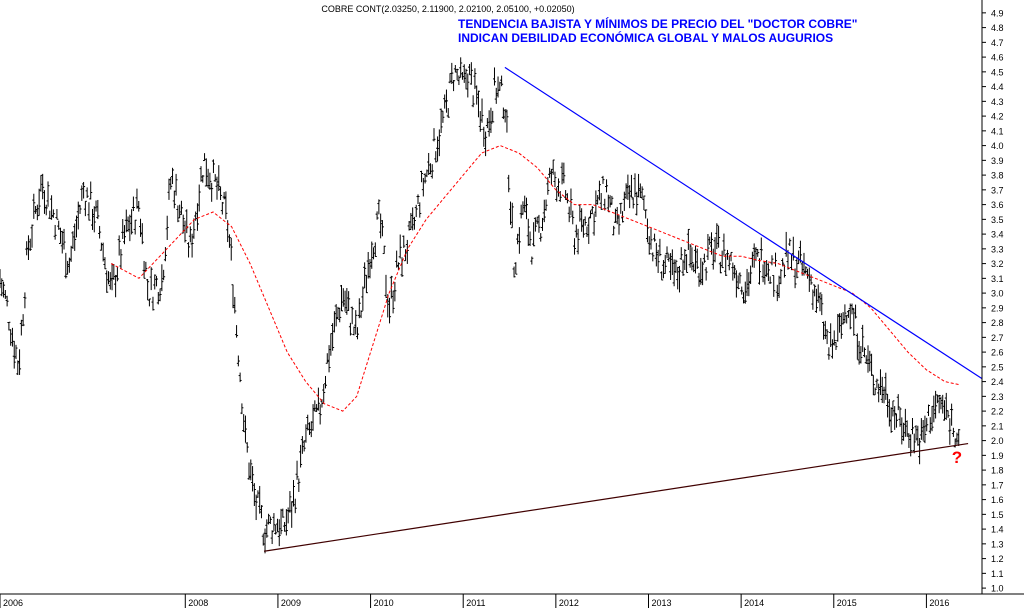 The height and width of the screenshot is (613, 1024). Describe the element at coordinates (754, 603) in the screenshot. I see `x-tick-label: 2014` at that location.